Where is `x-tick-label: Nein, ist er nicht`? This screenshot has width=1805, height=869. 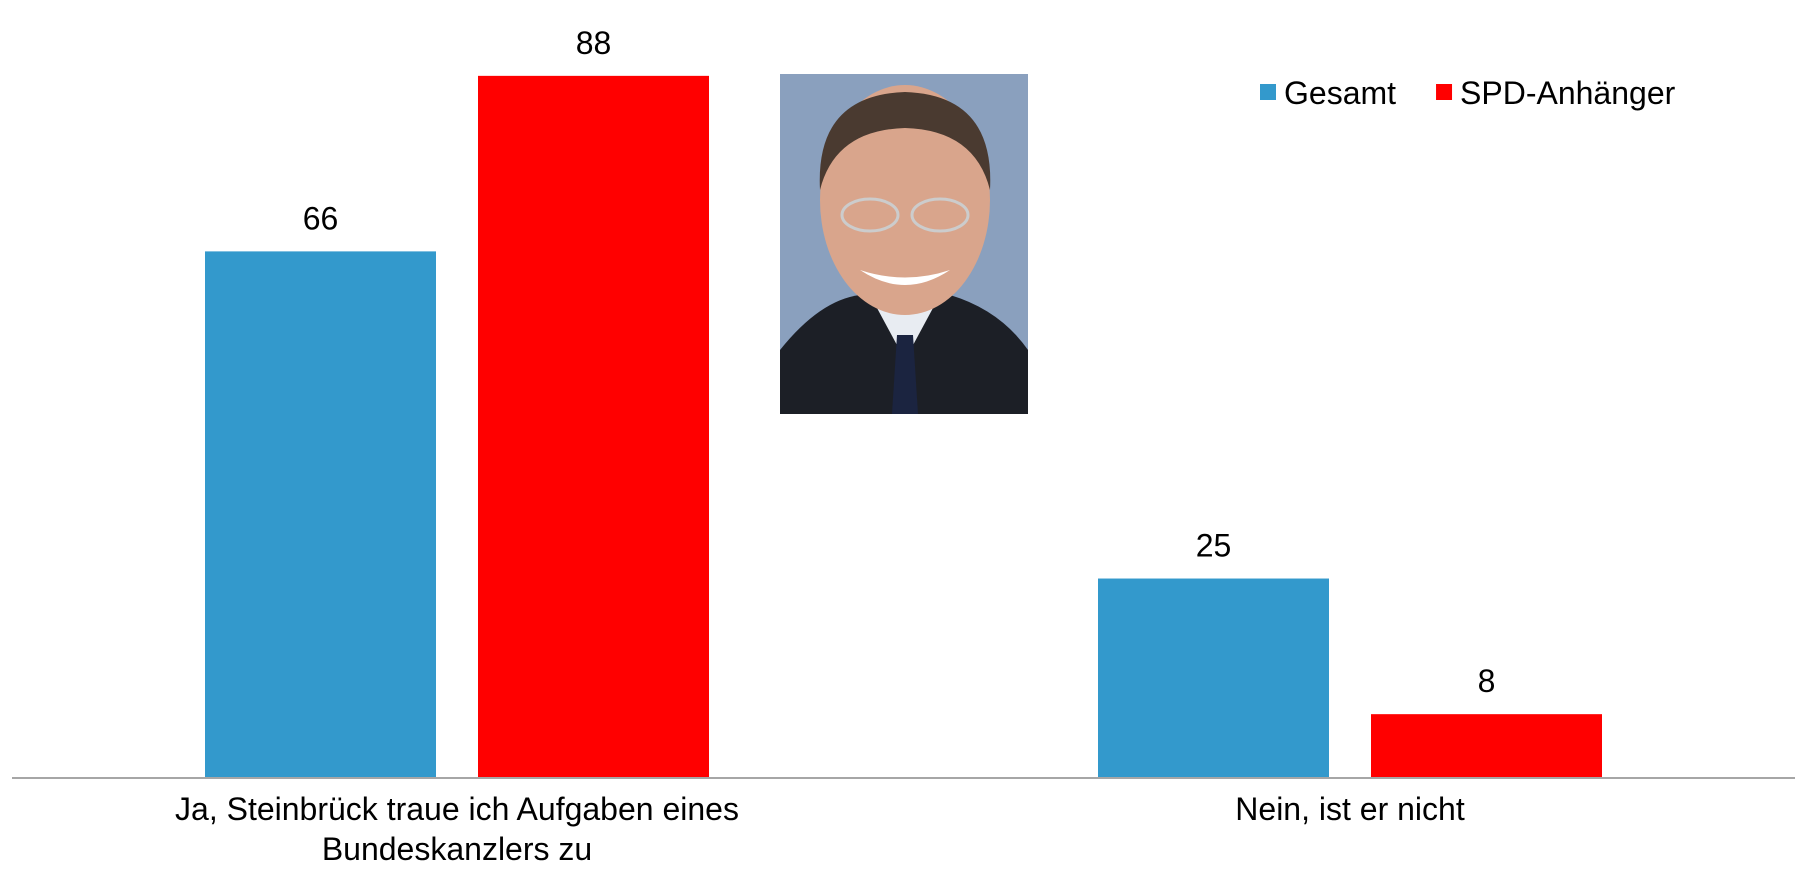 x-tick-label: Nein, ist er nicht is located at coordinates (1350, 809).